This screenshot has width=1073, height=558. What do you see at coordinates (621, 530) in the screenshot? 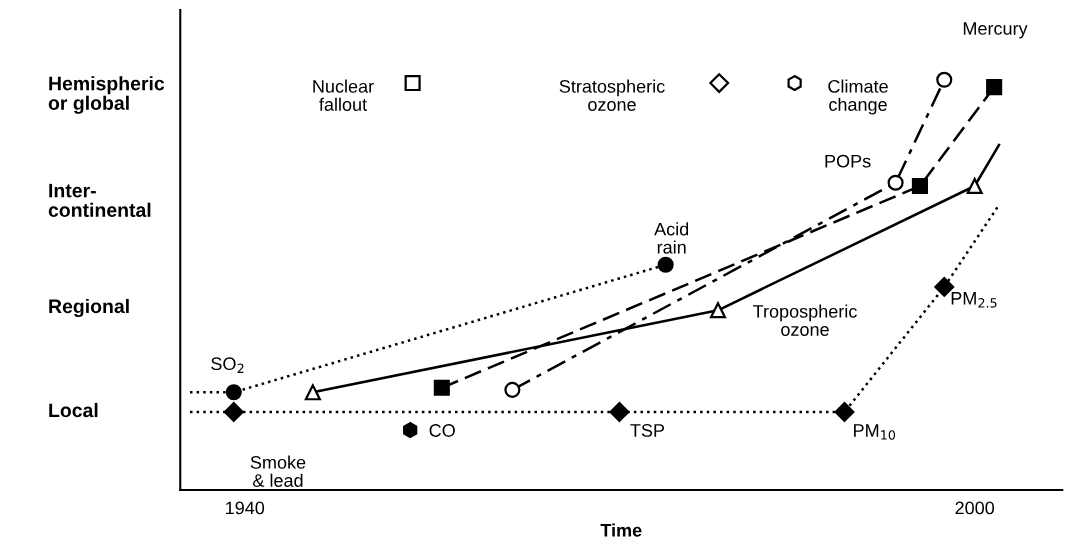
I see `x-axis-title: Time` at bounding box center [621, 530].